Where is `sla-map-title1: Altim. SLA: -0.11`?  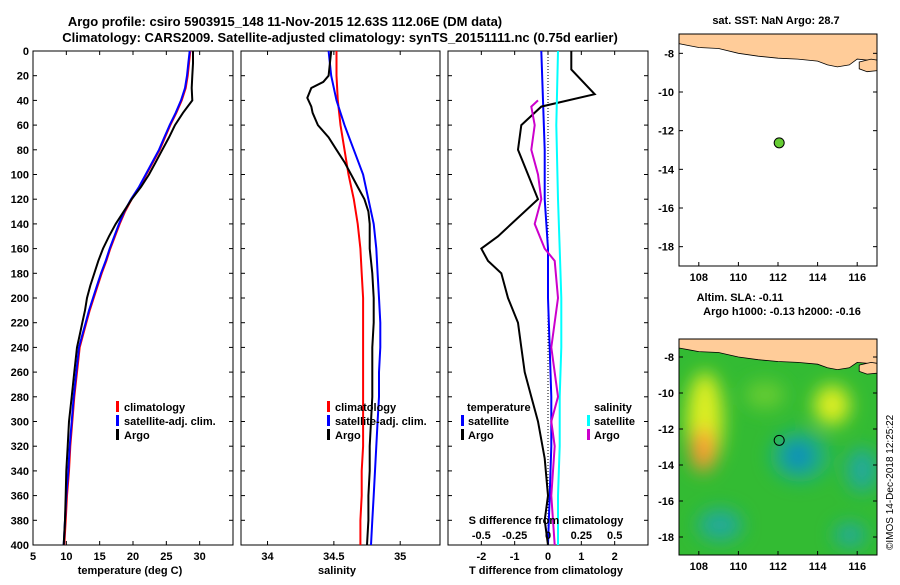
sla-map-title1: Altim. SLA: -0.11 is located at coordinates (740, 298).